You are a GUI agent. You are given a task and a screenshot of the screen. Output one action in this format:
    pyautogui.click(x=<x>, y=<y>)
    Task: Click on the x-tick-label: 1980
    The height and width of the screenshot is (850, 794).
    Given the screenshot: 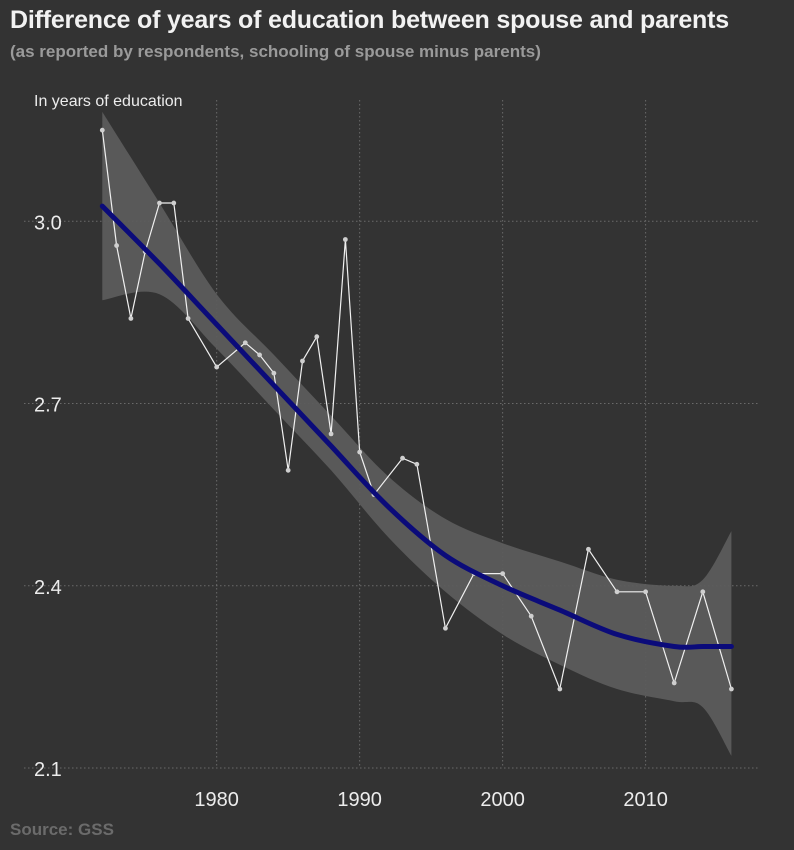 What is the action you would take?
    pyautogui.click(x=216, y=800)
    